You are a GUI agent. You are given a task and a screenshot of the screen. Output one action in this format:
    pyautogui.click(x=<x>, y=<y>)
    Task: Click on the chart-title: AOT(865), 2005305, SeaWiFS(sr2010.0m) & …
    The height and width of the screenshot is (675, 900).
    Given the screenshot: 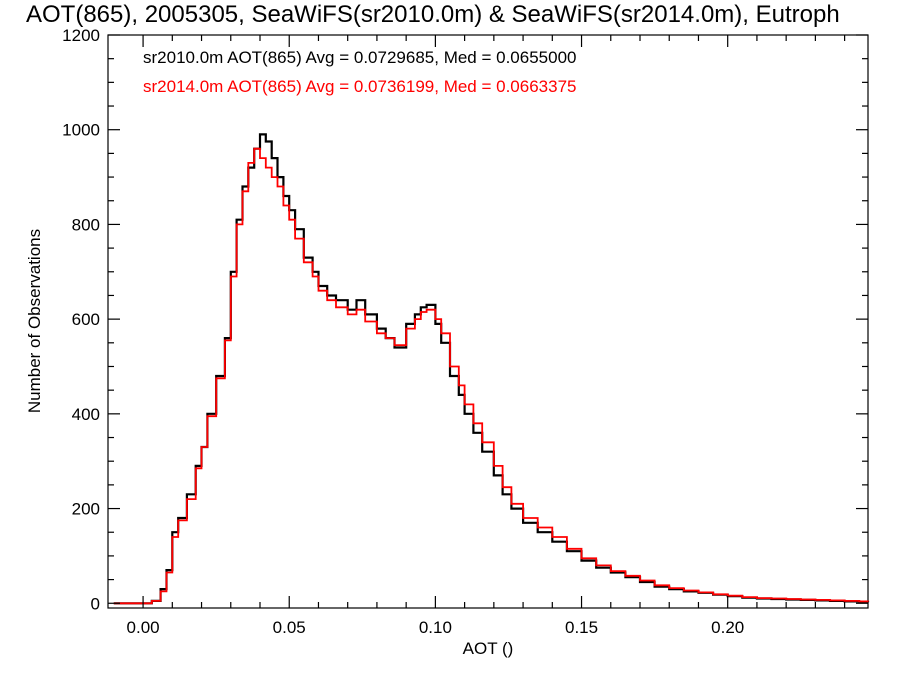 What is the action you would take?
    pyautogui.click(x=433, y=14)
    